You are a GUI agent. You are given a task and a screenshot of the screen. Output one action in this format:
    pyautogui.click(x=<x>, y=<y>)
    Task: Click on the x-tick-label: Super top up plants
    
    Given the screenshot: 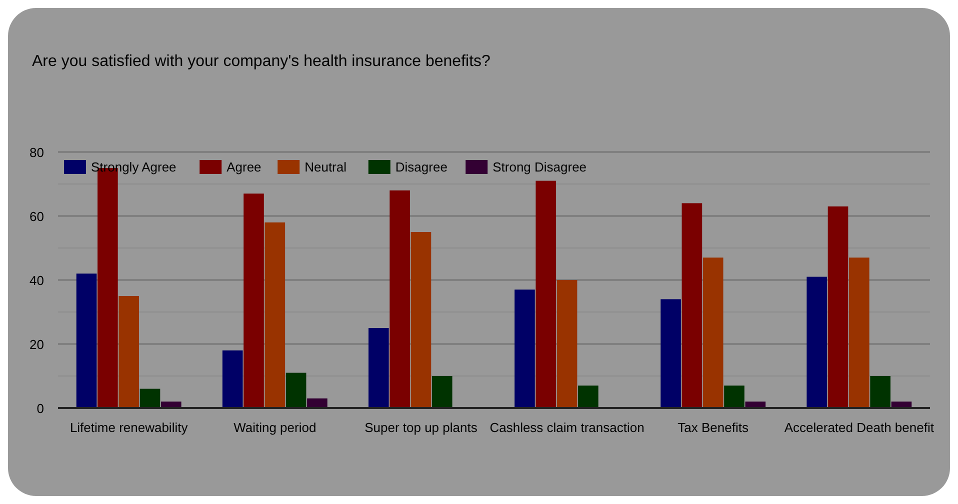 What is the action you would take?
    pyautogui.click(x=421, y=427)
    